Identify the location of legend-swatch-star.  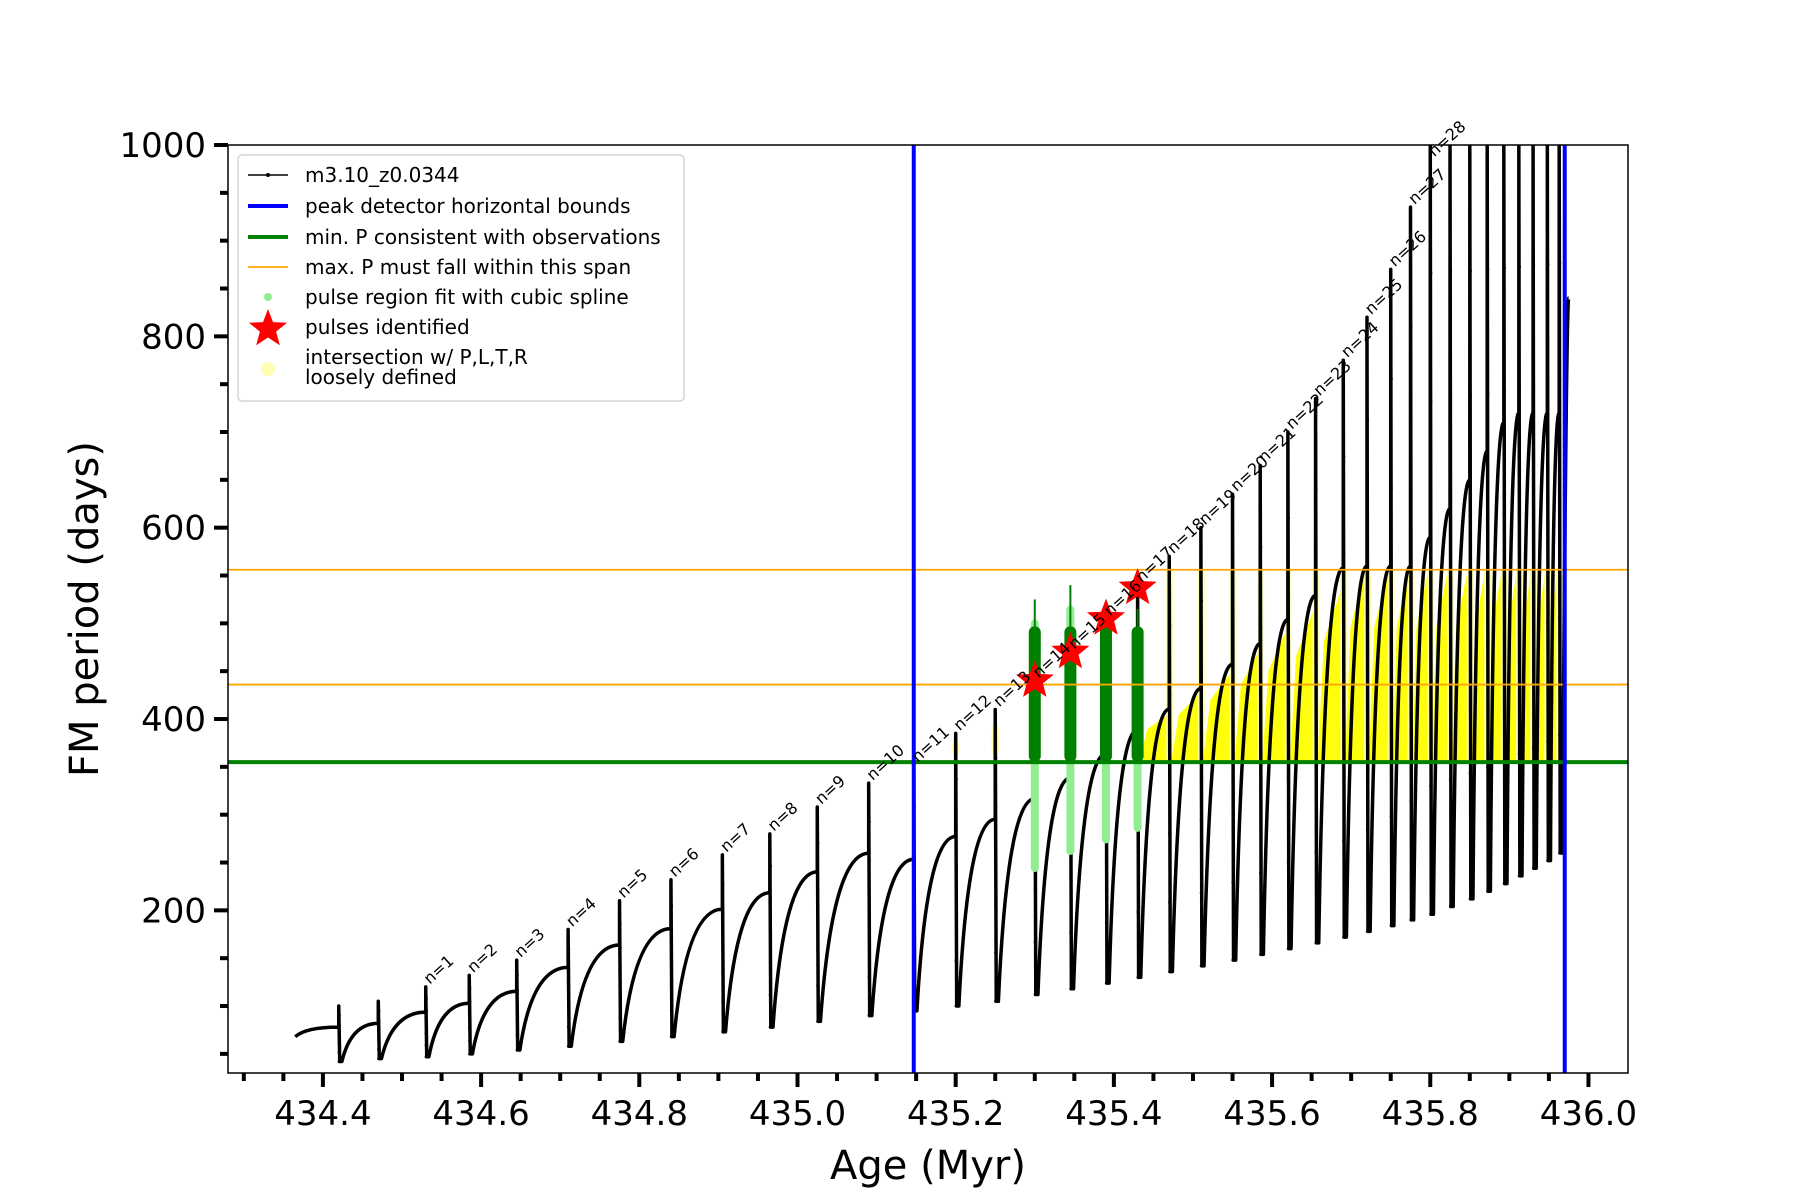
(268, 327).